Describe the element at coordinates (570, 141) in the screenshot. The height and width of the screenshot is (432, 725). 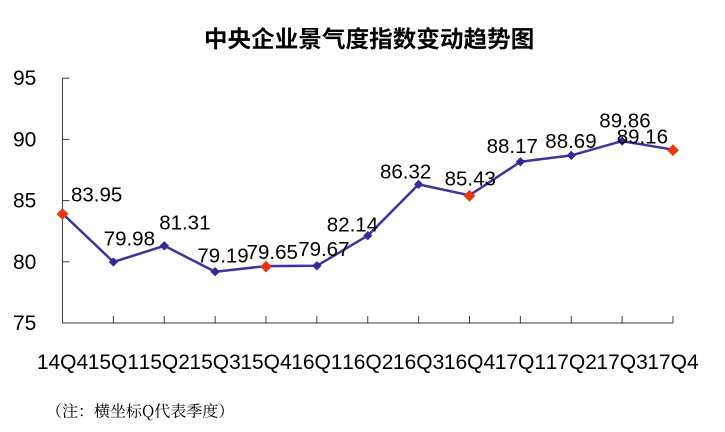
I see `svg-text: 88.69` at that location.